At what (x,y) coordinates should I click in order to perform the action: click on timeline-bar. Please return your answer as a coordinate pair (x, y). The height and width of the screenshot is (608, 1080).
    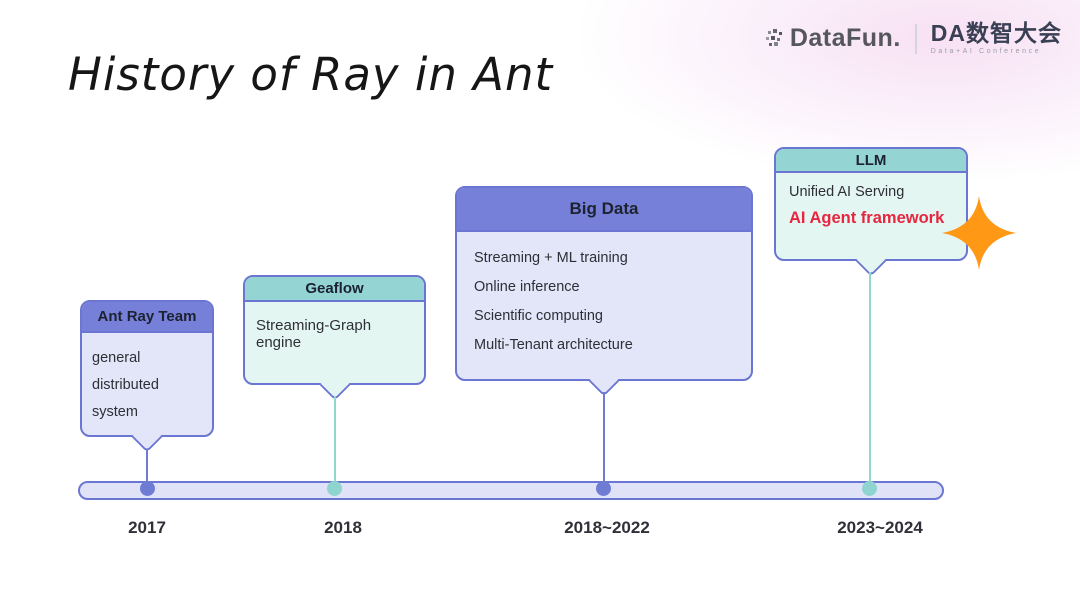
    Looking at the image, I should click on (511, 490).